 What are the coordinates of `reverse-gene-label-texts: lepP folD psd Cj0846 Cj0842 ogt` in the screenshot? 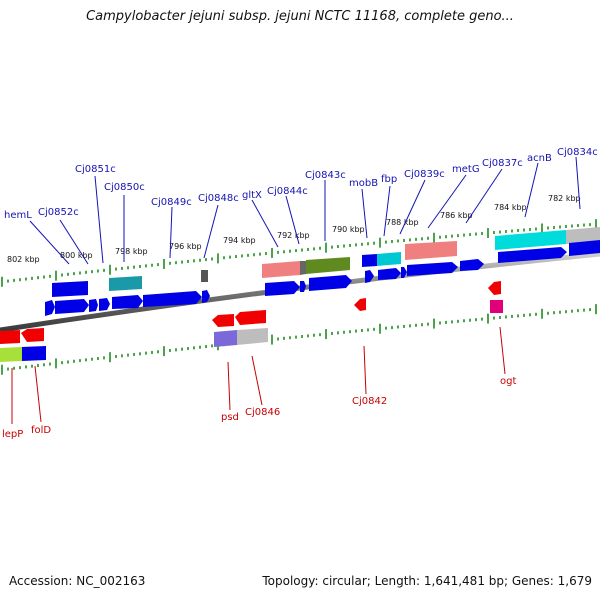 It's located at (259, 408).